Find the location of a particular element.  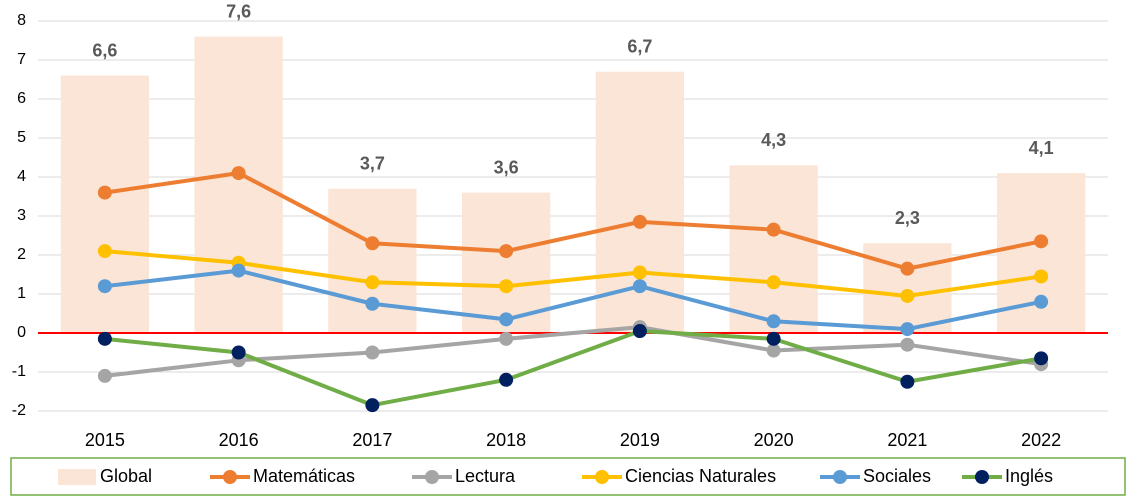

data-label: 3,6 is located at coordinates (506, 167).